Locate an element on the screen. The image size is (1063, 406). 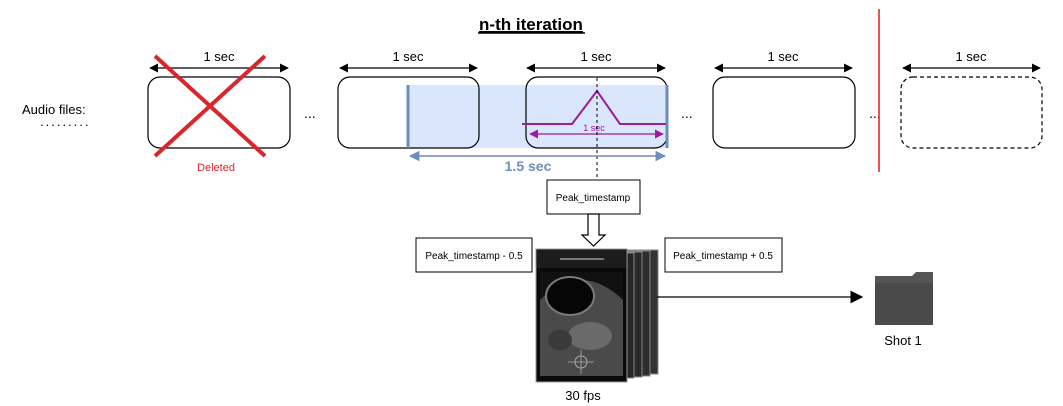
deleted-label: Deleted is located at coordinates (216, 168).